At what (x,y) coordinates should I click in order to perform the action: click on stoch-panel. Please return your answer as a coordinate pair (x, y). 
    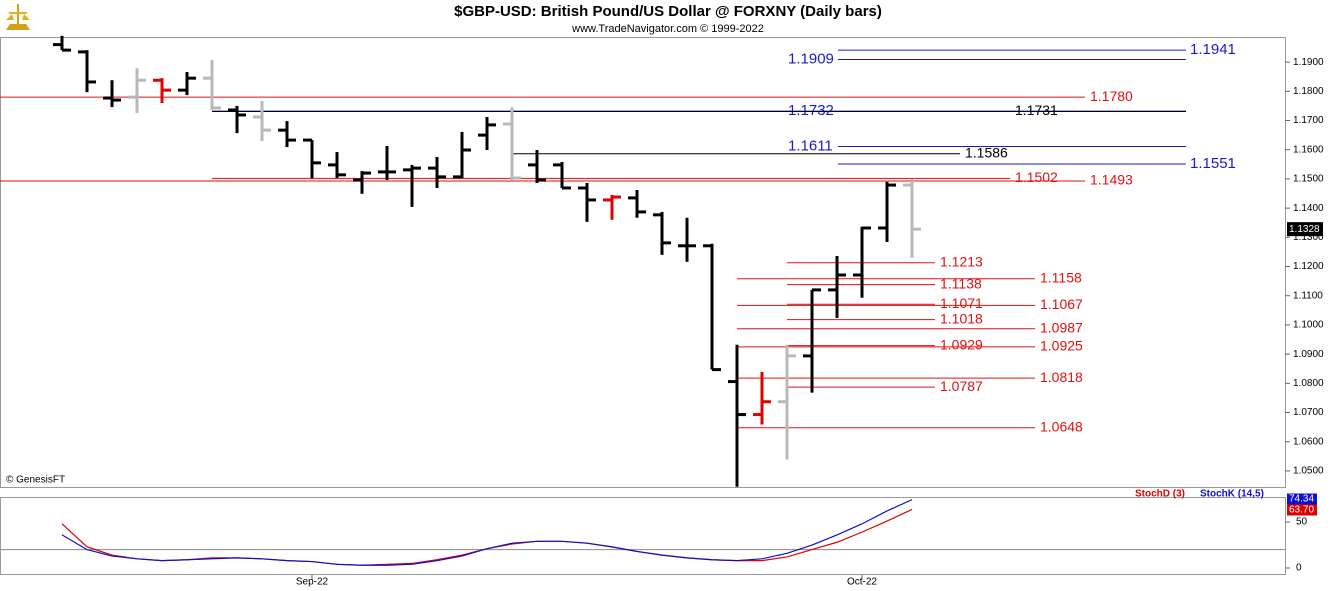
    Looking at the image, I should click on (643, 536).